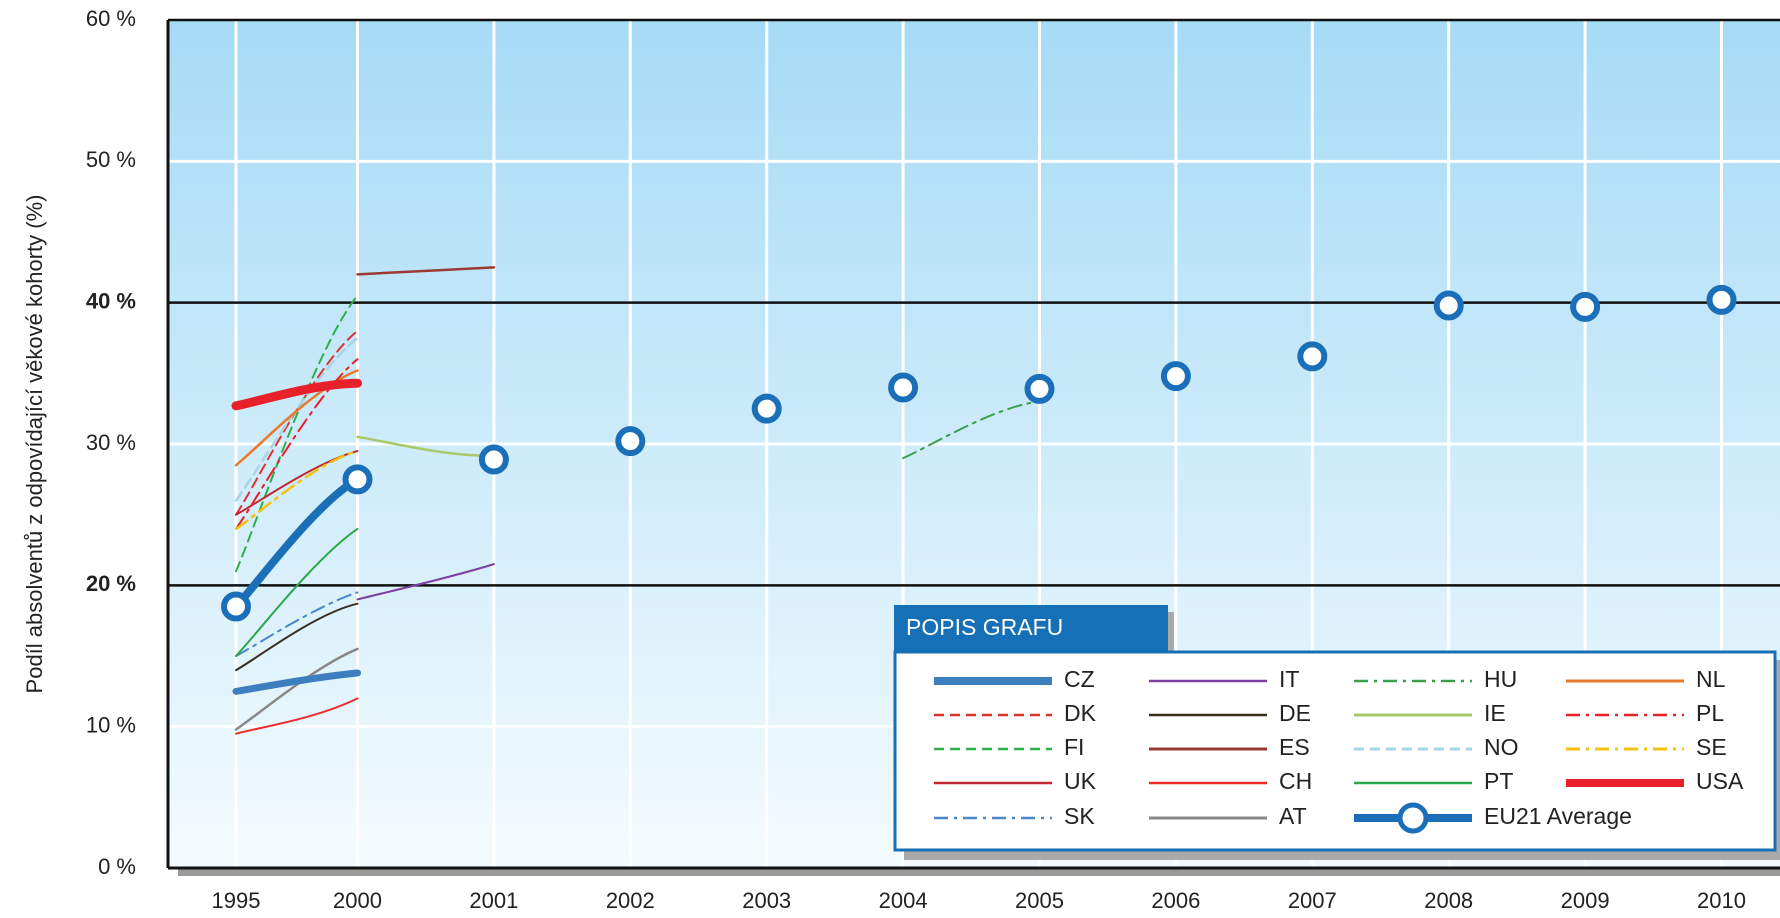 The height and width of the screenshot is (918, 1780). I want to click on x-tick-label: 1995, so click(236, 900).